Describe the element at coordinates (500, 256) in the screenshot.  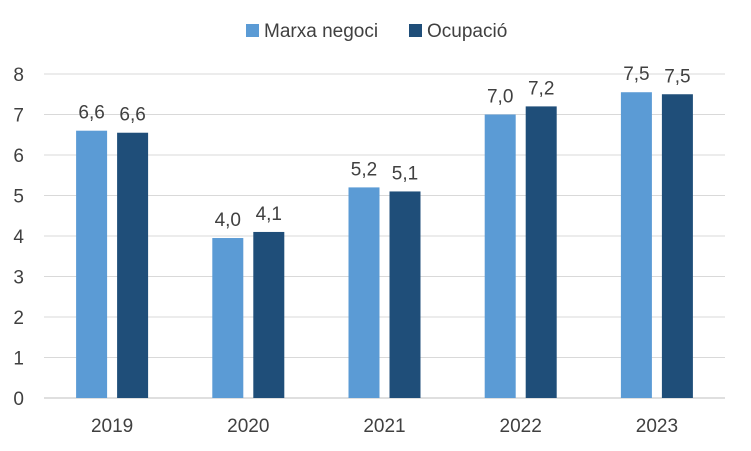
I see `bar-marxa-negoci-2022` at that location.